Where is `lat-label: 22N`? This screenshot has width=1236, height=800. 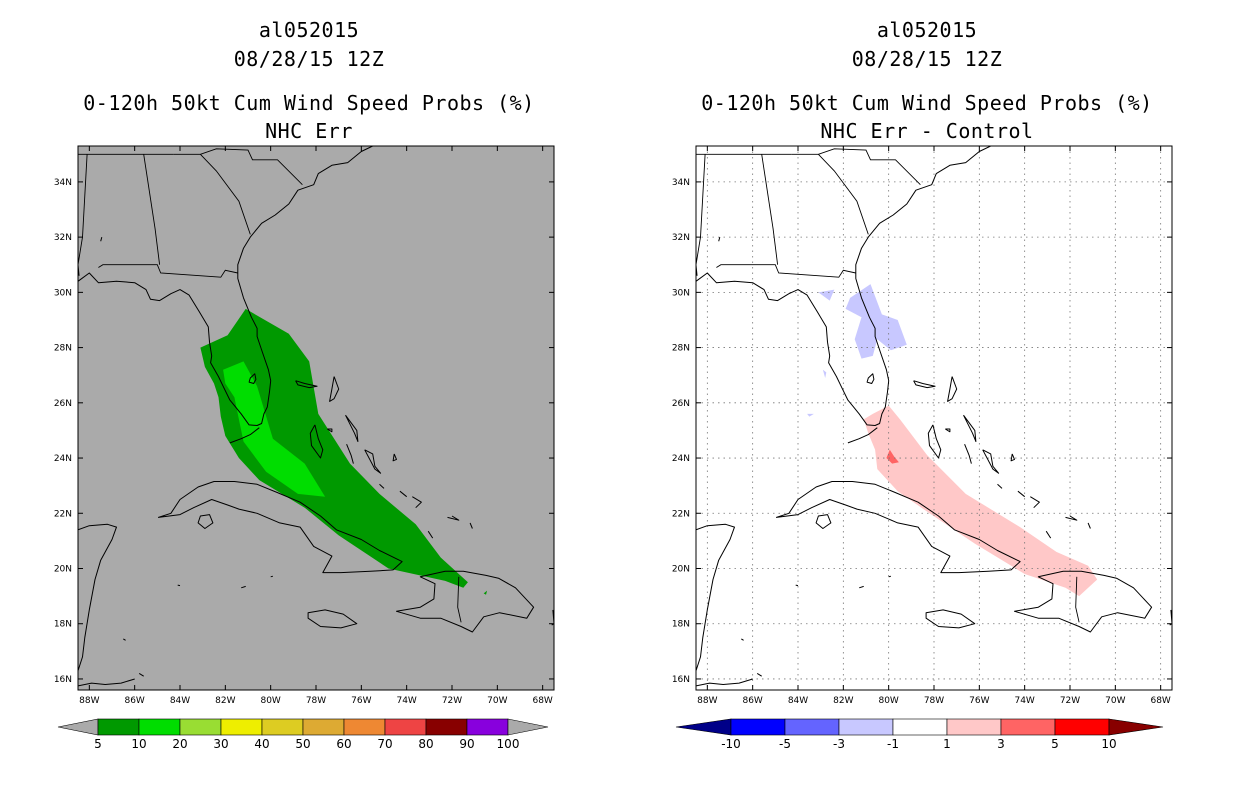 lat-label: 22N is located at coordinates (63, 514).